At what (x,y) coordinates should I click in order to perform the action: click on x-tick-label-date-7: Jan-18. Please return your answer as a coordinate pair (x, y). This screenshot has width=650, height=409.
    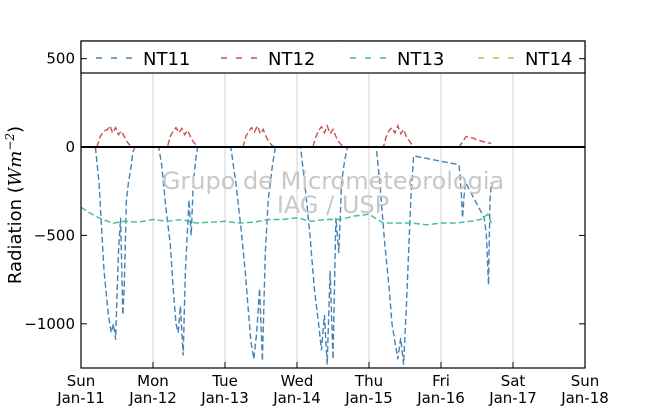
    Looking at the image, I should click on (584, 398).